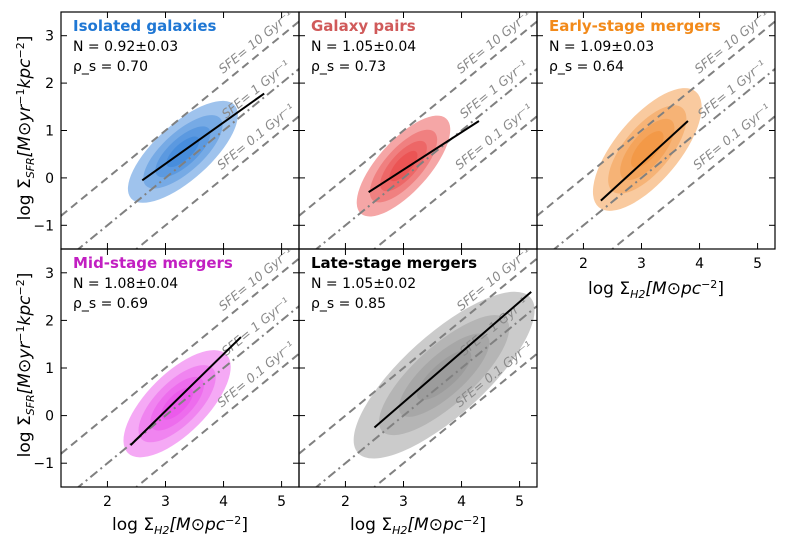  I want to click on ylabel-top: log ΣSFR[M⊙yr−1kpc−2], so click(25, 128).